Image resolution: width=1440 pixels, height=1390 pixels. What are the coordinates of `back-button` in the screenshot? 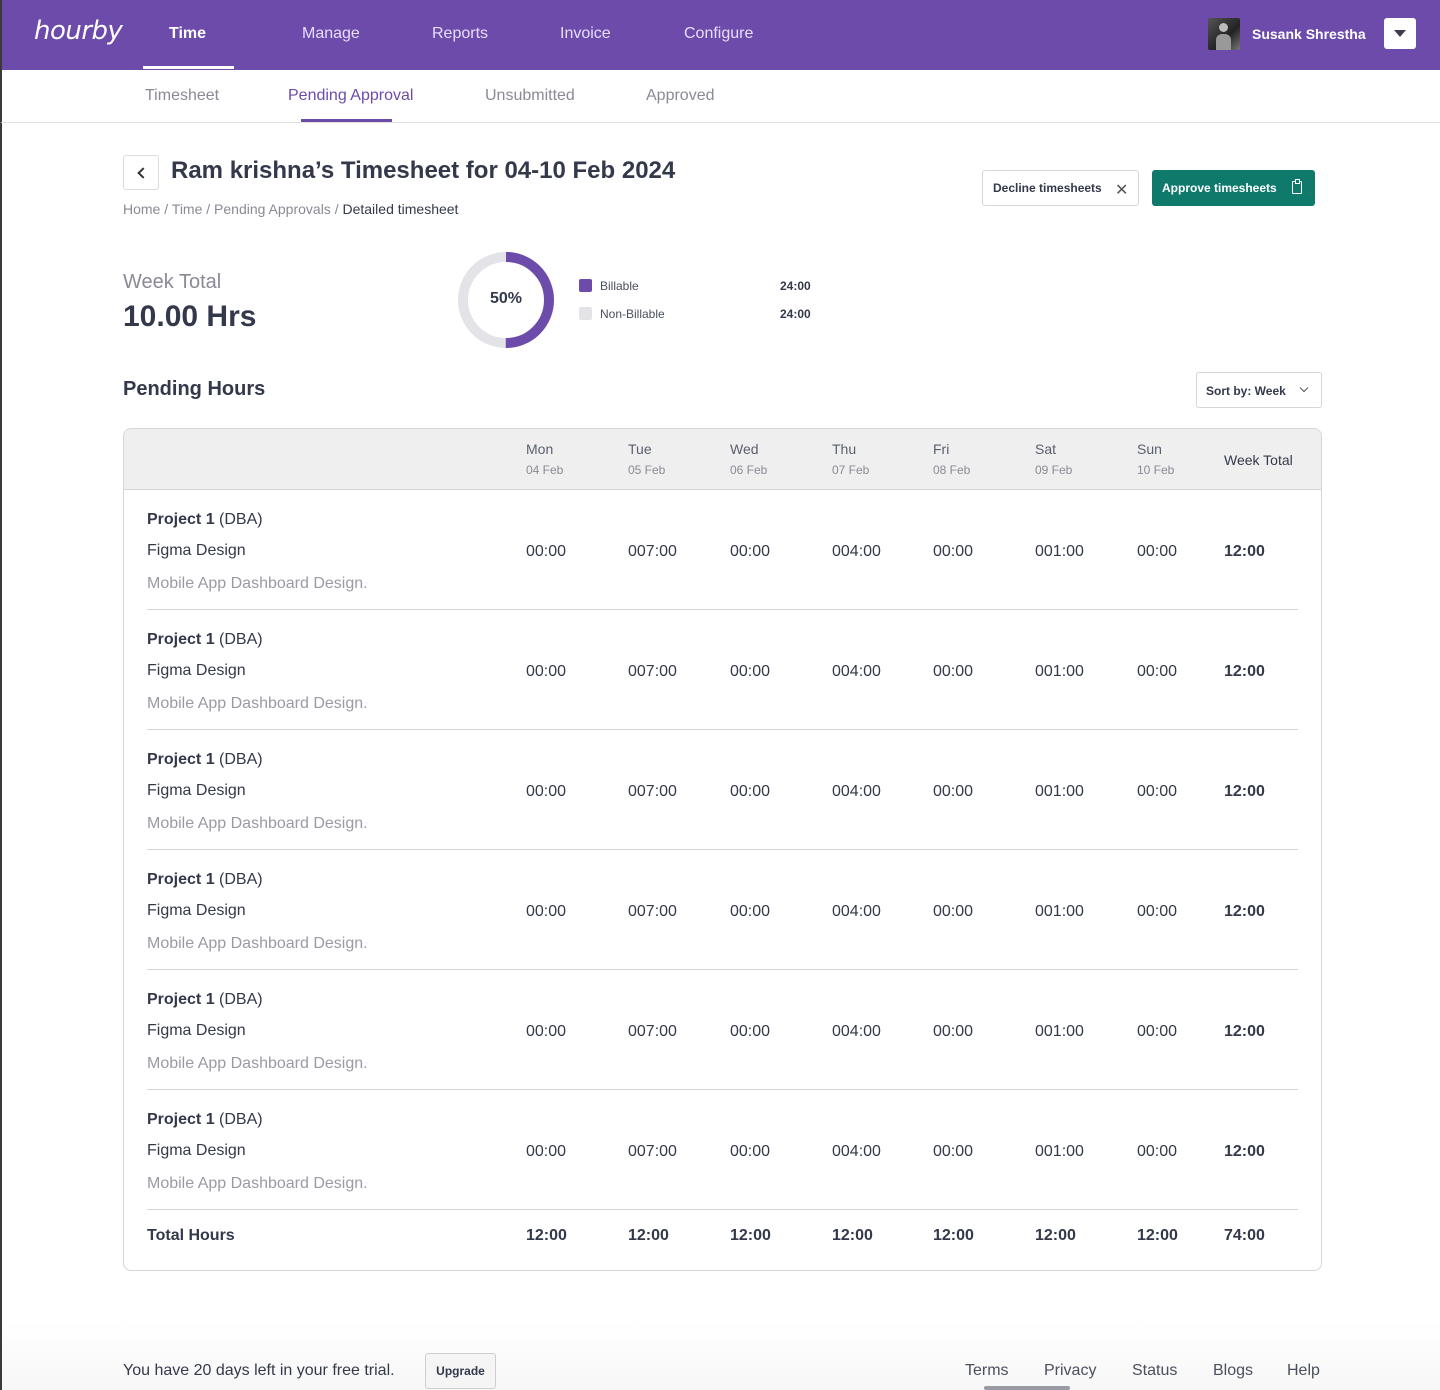 It's located at (141, 172).